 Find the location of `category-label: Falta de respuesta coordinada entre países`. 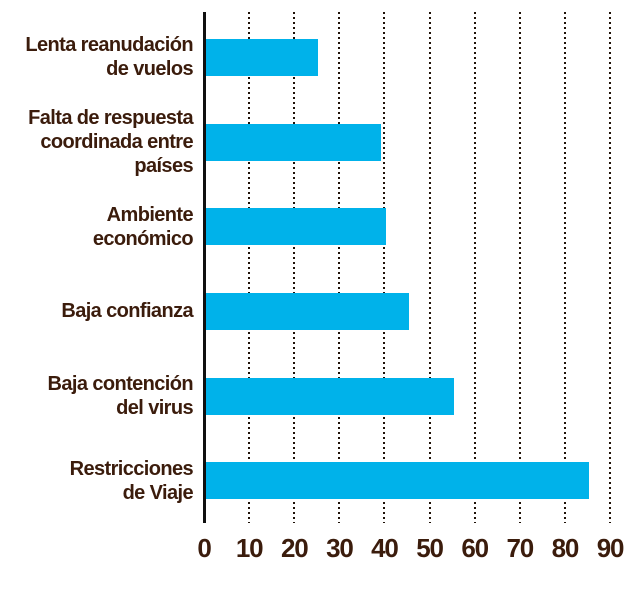

category-label: Falta de respuesta coordinada entre países is located at coordinates (96, 142).